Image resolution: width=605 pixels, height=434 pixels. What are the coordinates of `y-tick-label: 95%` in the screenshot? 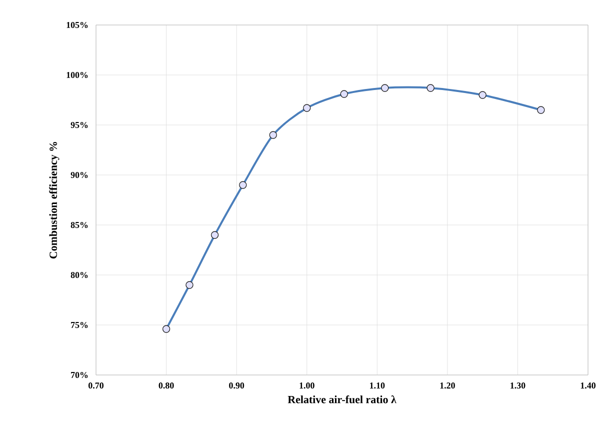 It's located at (79, 125).